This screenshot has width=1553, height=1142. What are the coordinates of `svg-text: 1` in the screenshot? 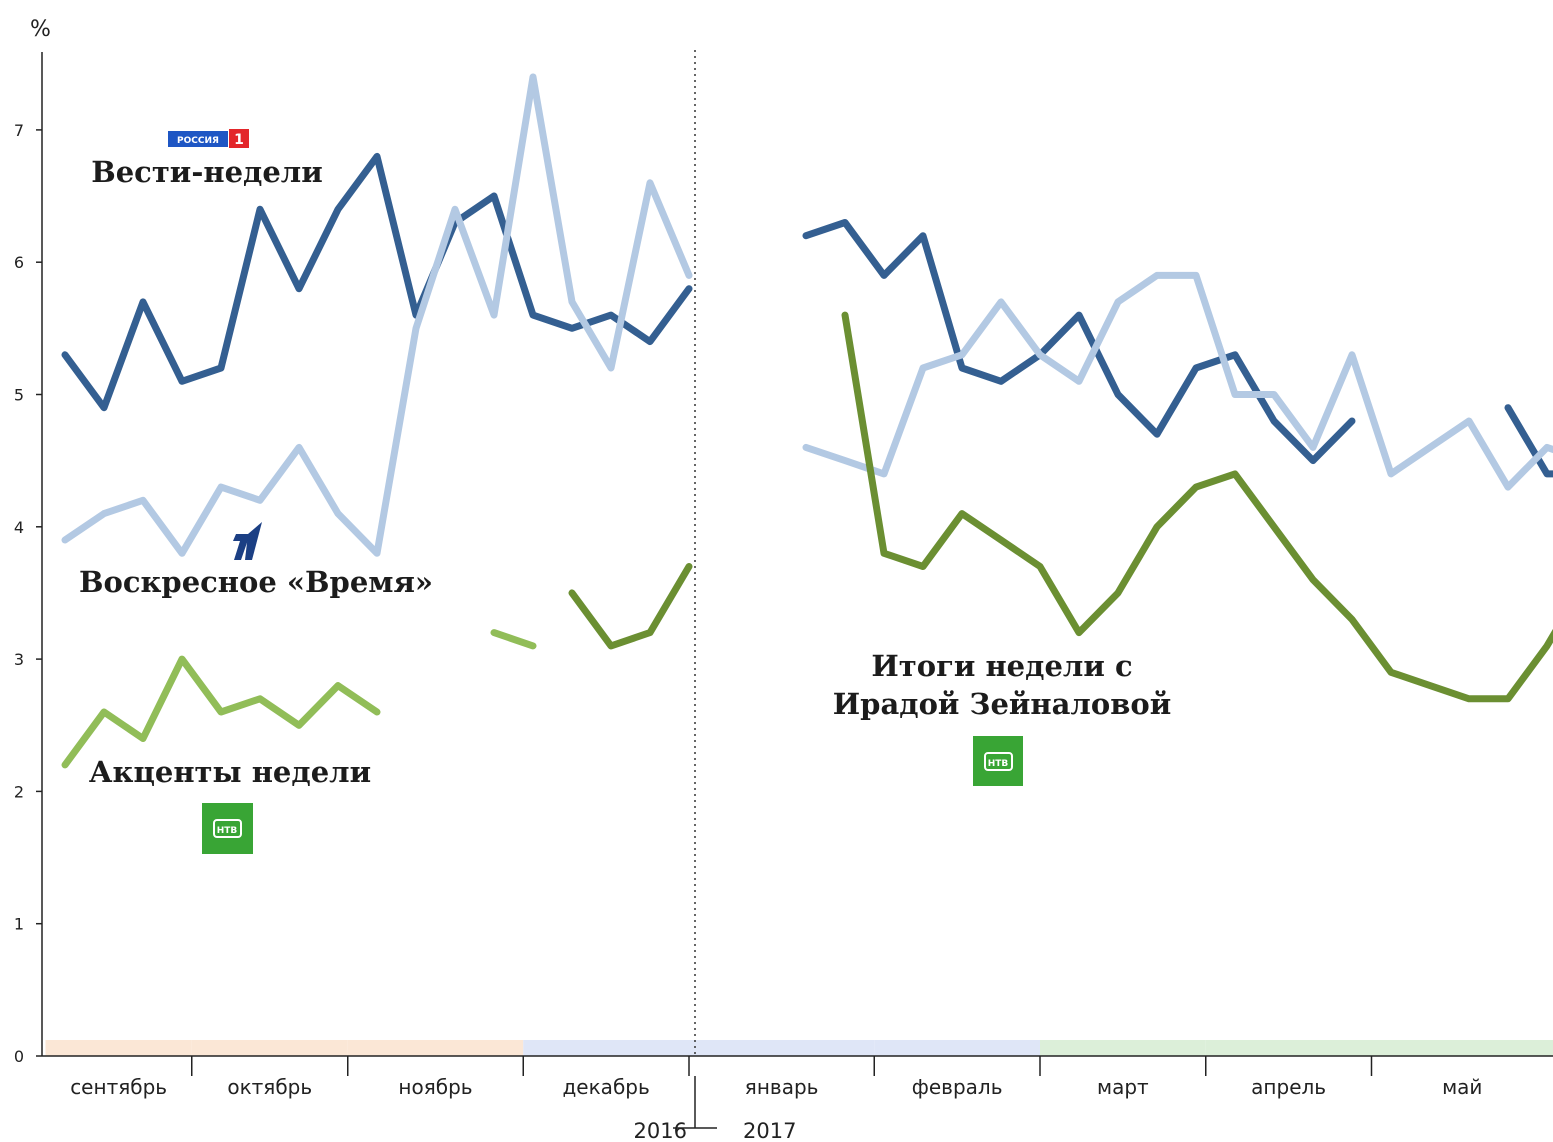 It's located at (239, 140).